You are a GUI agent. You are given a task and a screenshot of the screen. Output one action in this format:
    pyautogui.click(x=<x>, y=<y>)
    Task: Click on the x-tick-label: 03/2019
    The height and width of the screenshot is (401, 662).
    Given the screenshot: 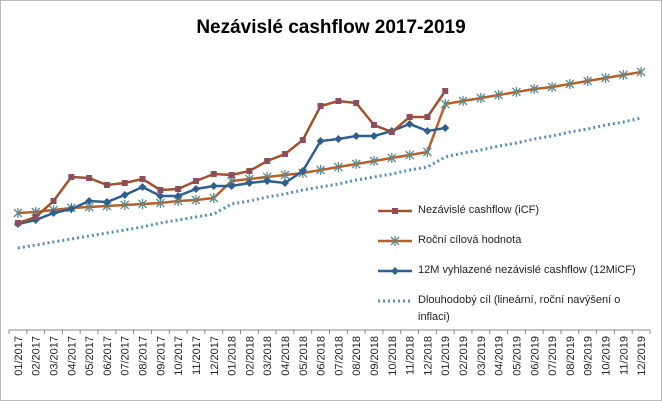 What is the action you would take?
    pyautogui.click(x=482, y=356)
    